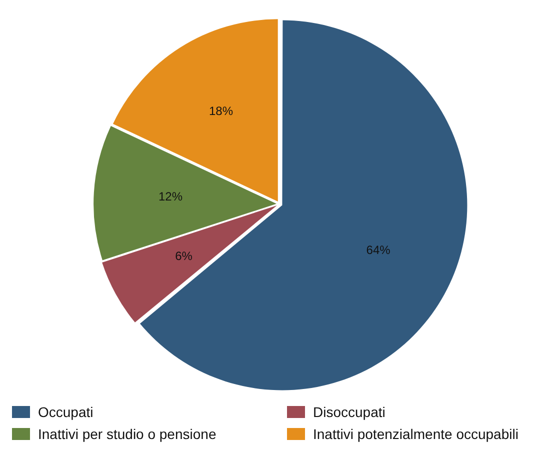  Describe the element at coordinates (170, 196) in the screenshot. I see `data-label: 12%` at that location.